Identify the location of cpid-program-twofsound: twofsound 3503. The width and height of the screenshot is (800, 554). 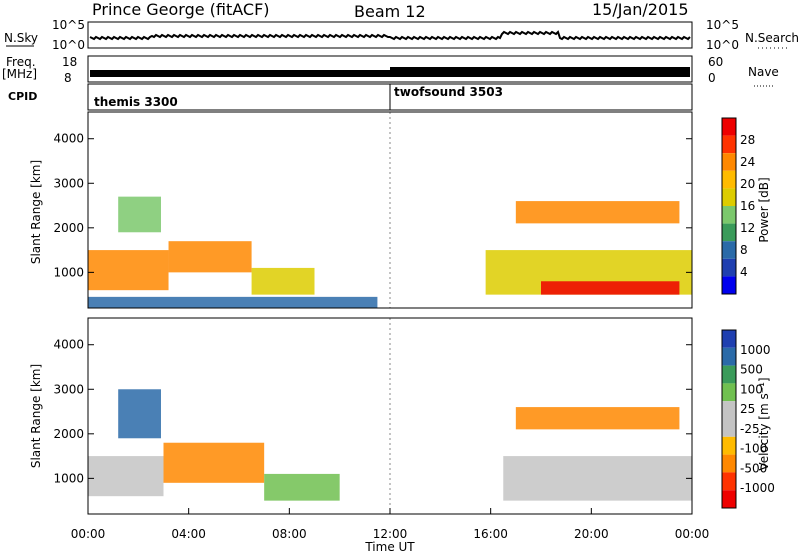
(448, 92).